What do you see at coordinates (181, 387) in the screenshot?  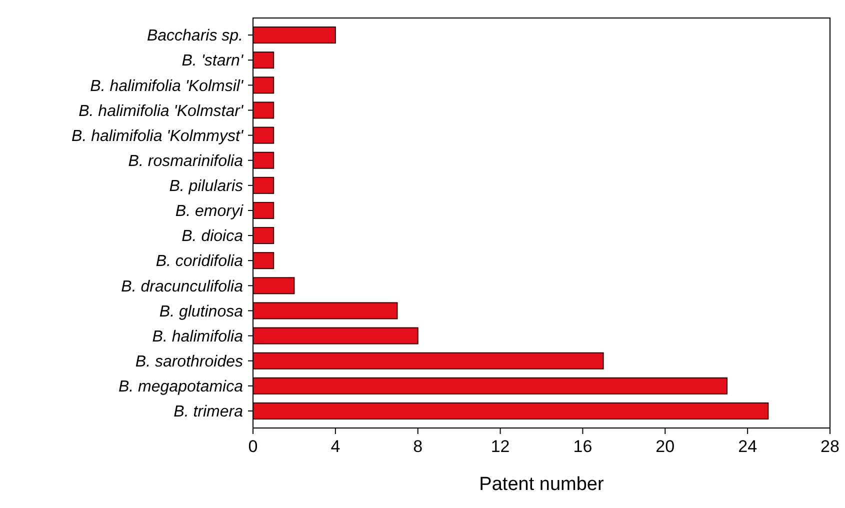 I see `y-tick-label: B. megapotamica` at bounding box center [181, 387].